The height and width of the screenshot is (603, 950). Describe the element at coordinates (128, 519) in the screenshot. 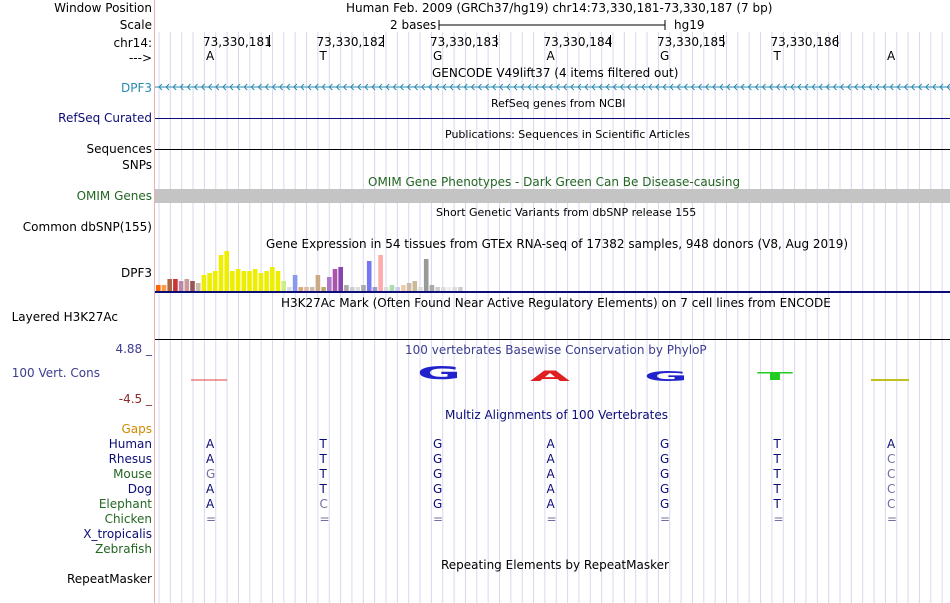

I see `species-label: Chicken` at that location.